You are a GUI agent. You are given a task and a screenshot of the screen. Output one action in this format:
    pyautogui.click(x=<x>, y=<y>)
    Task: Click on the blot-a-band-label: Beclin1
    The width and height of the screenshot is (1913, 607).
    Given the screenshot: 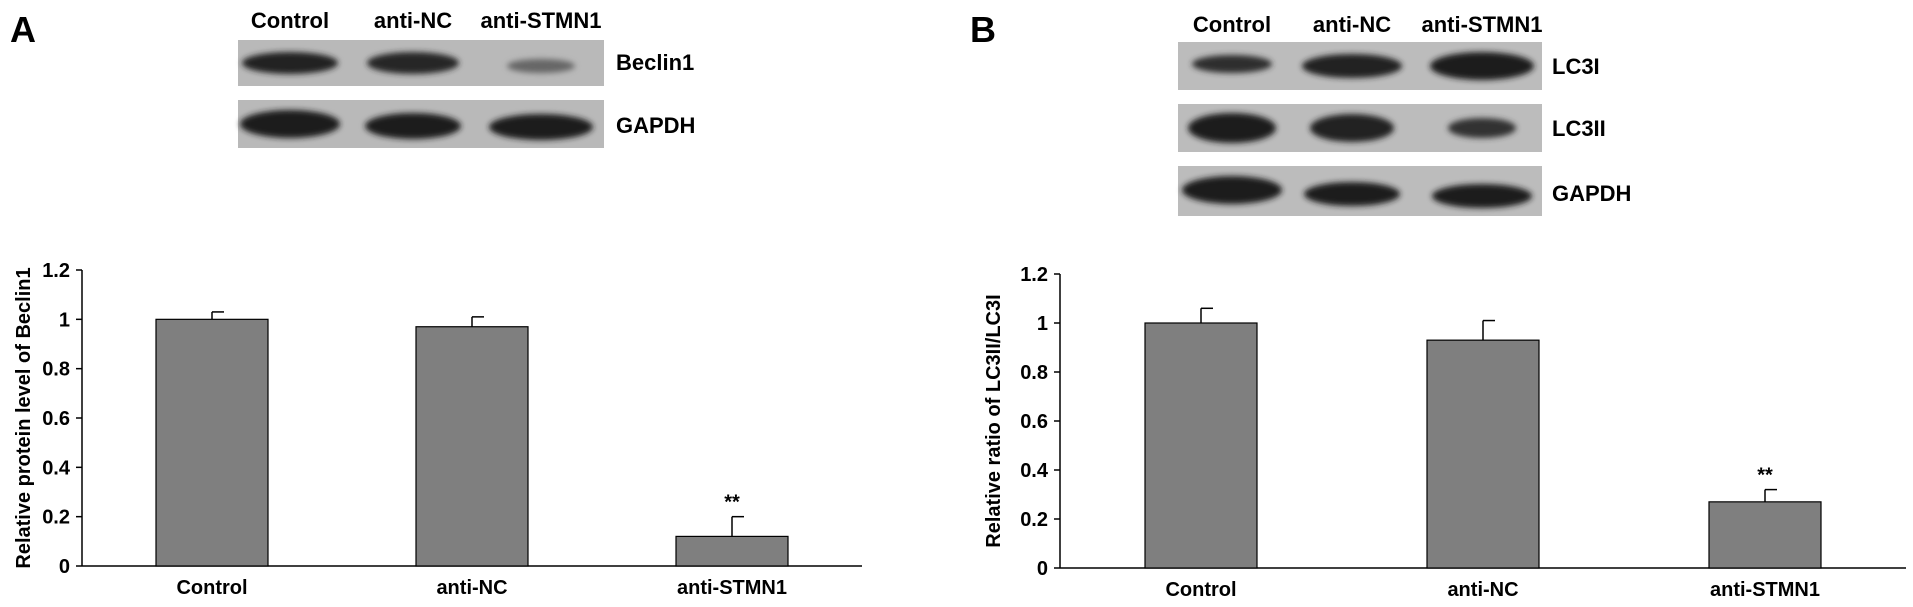 What is the action you would take?
    pyautogui.click(x=655, y=62)
    